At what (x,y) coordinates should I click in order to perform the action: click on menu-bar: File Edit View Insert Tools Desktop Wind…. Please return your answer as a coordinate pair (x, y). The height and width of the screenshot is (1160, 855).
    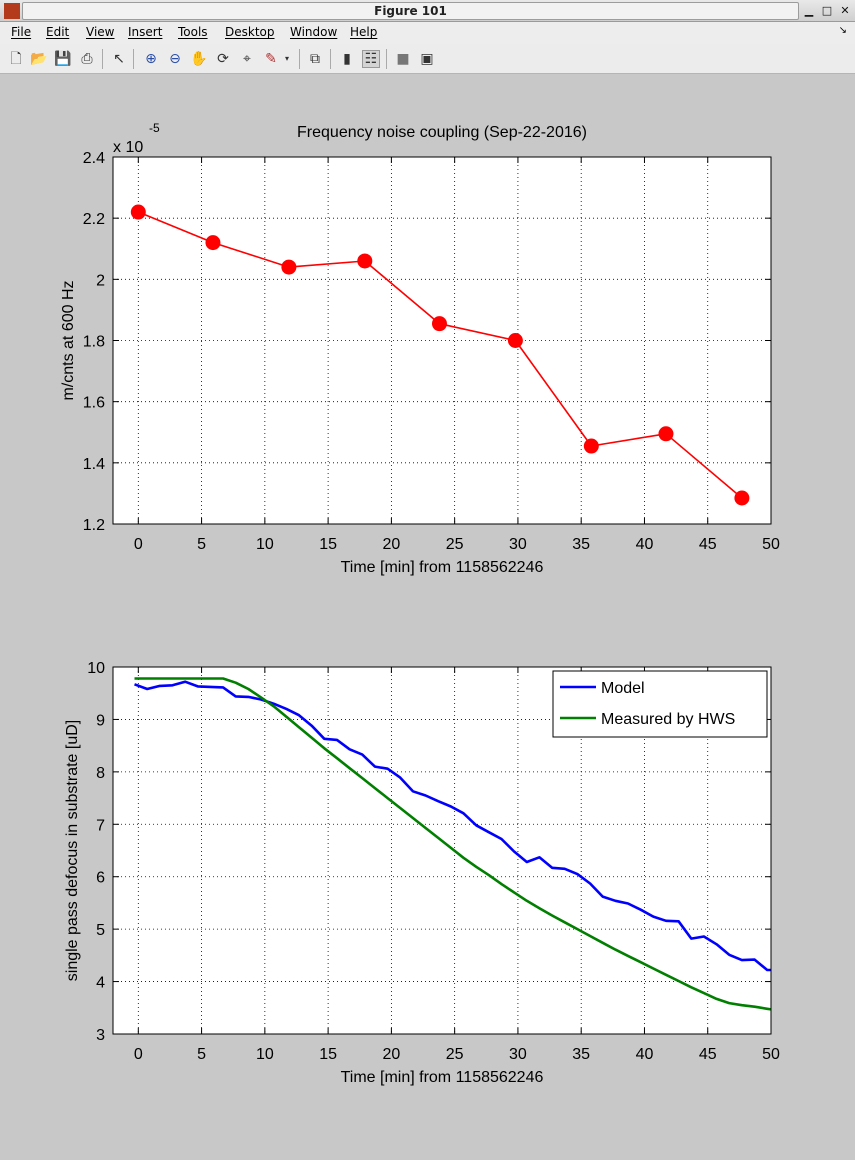
    Looking at the image, I should click on (427, 33).